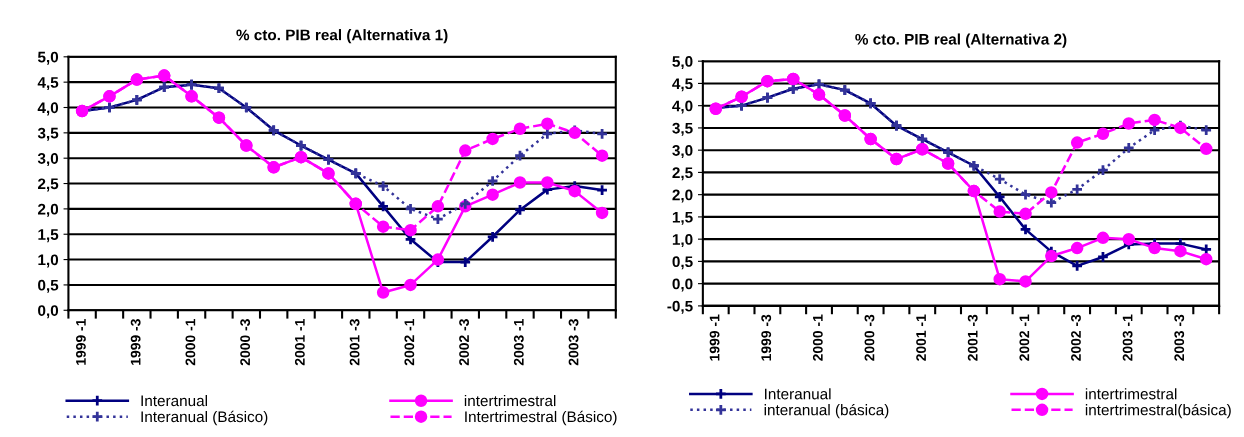 The image size is (1244, 437). Describe the element at coordinates (1158, 411) in the screenshot. I see `legend-label: intertrimestral(básica)` at that location.